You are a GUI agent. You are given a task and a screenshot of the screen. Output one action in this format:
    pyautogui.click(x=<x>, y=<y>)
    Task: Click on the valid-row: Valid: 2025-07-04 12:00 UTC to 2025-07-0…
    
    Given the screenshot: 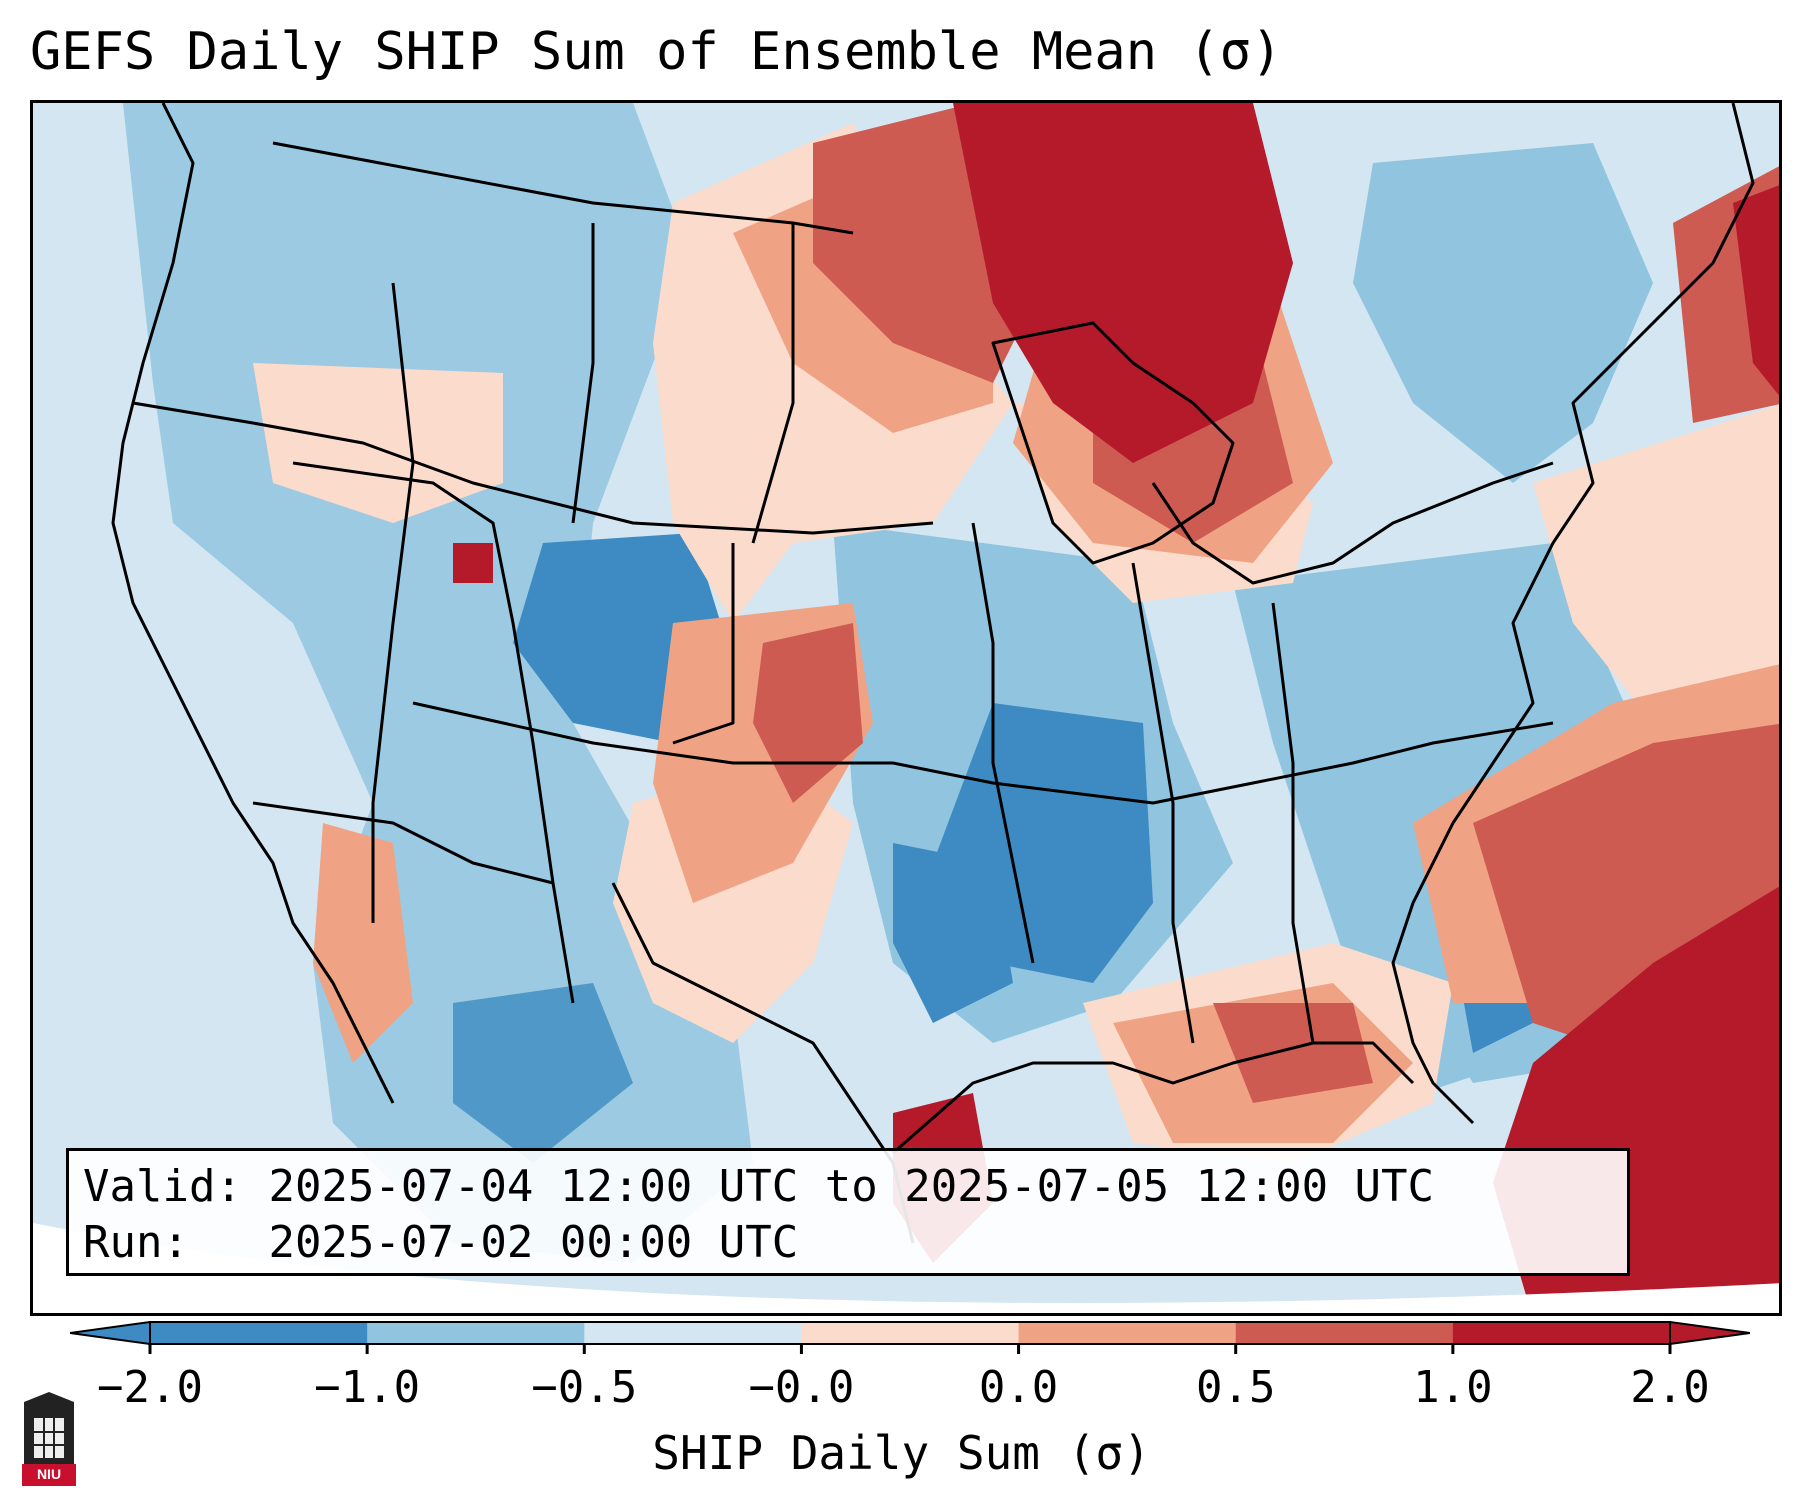 What is the action you would take?
    pyautogui.click(x=848, y=1187)
    